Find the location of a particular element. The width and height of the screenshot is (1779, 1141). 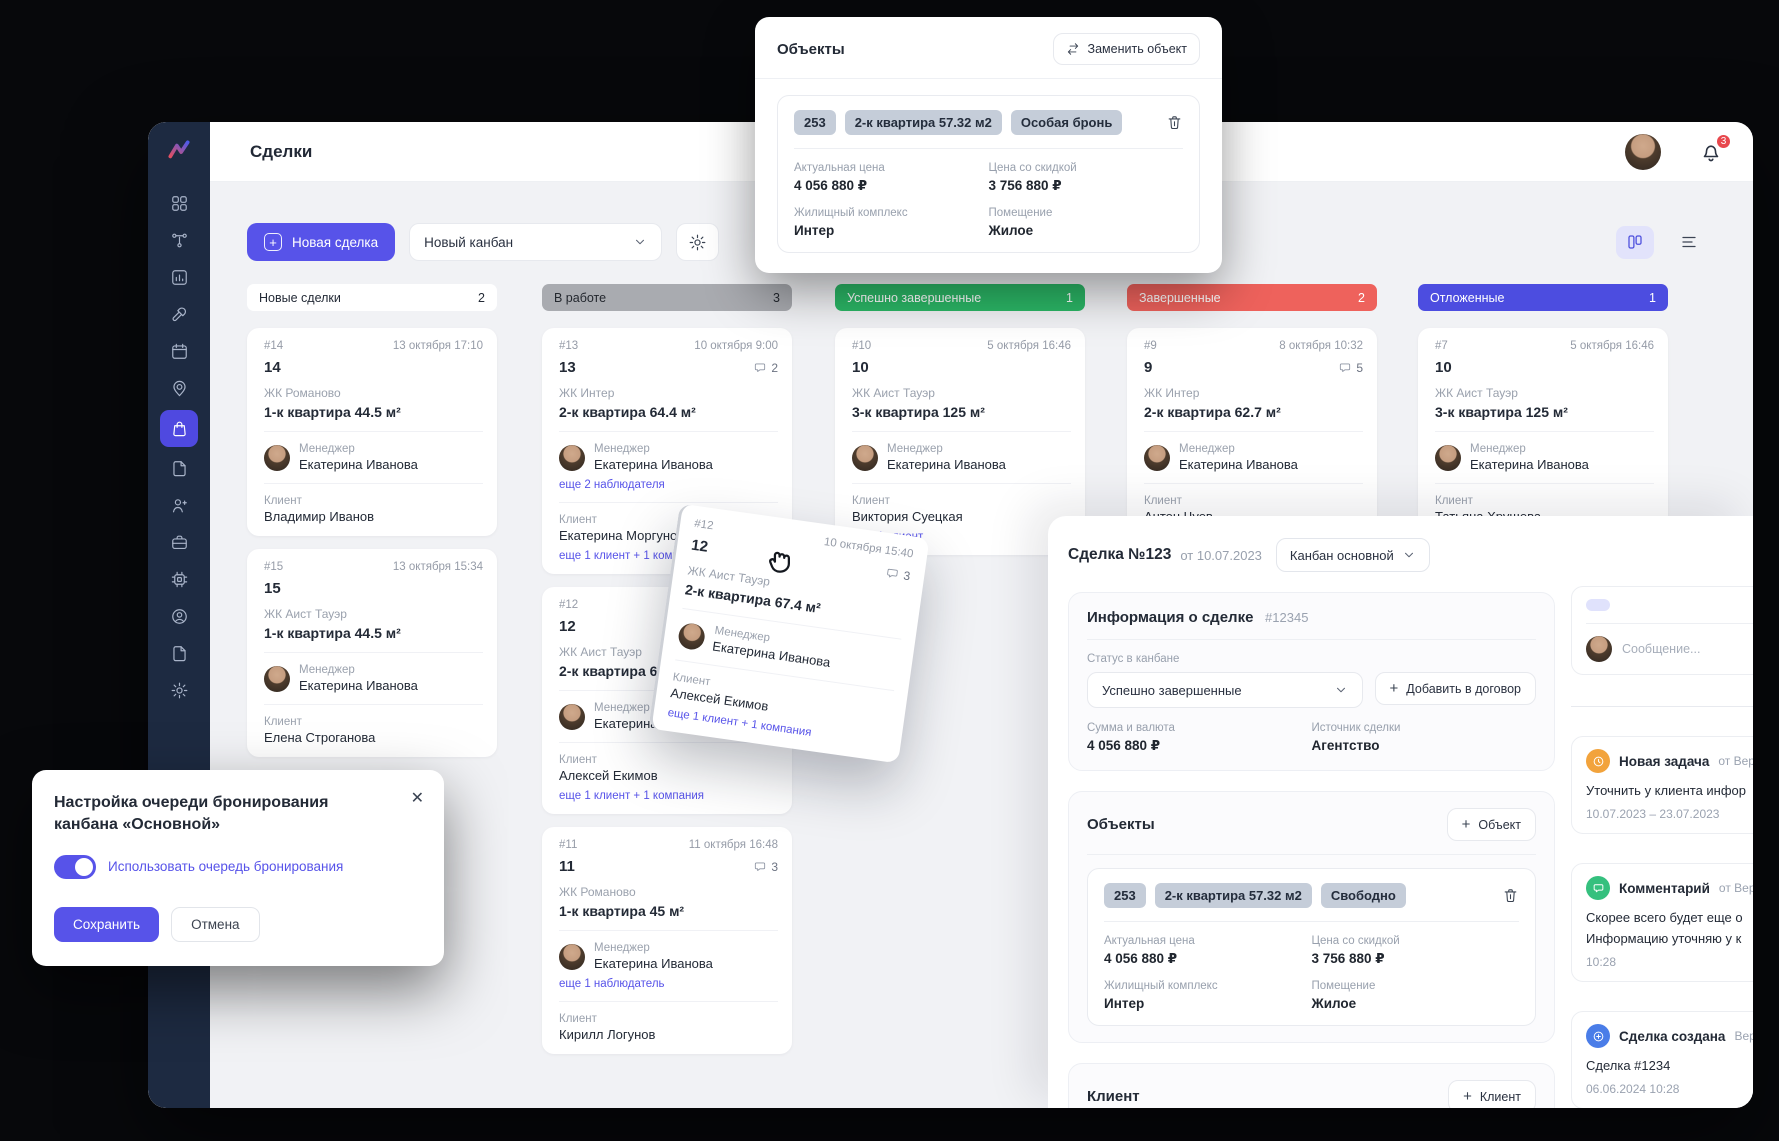

deal-number: 14 is located at coordinates (272, 367).